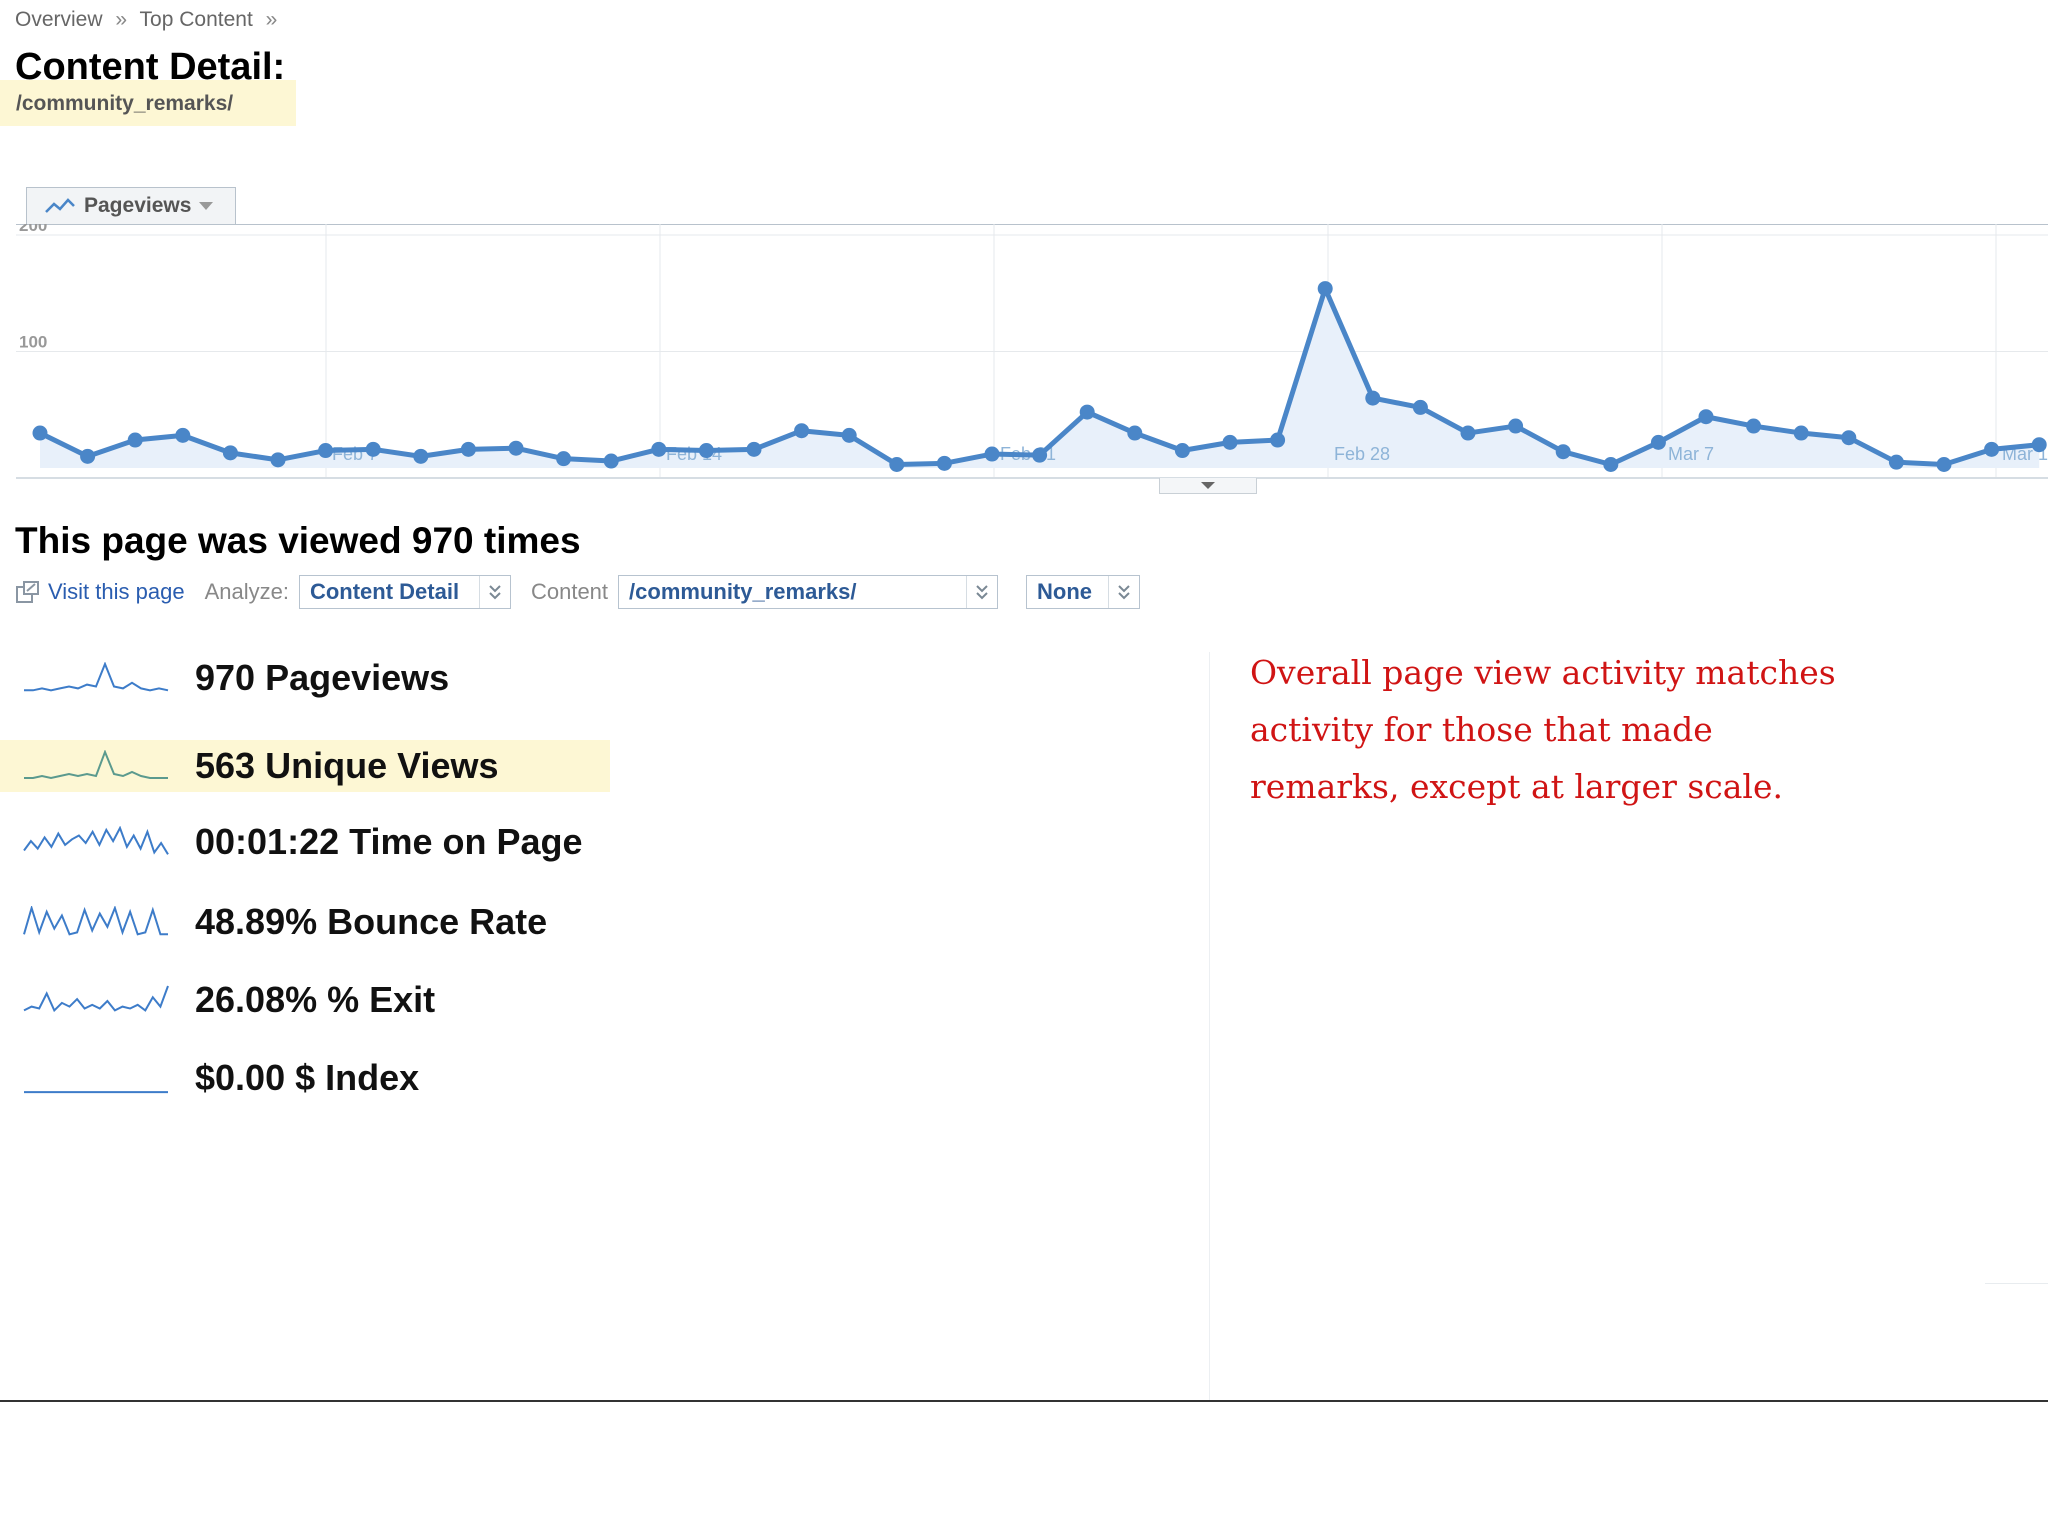 The image size is (2048, 1536). Describe the element at coordinates (1032, 478) in the screenshot. I see `chart-bottom-border` at that location.